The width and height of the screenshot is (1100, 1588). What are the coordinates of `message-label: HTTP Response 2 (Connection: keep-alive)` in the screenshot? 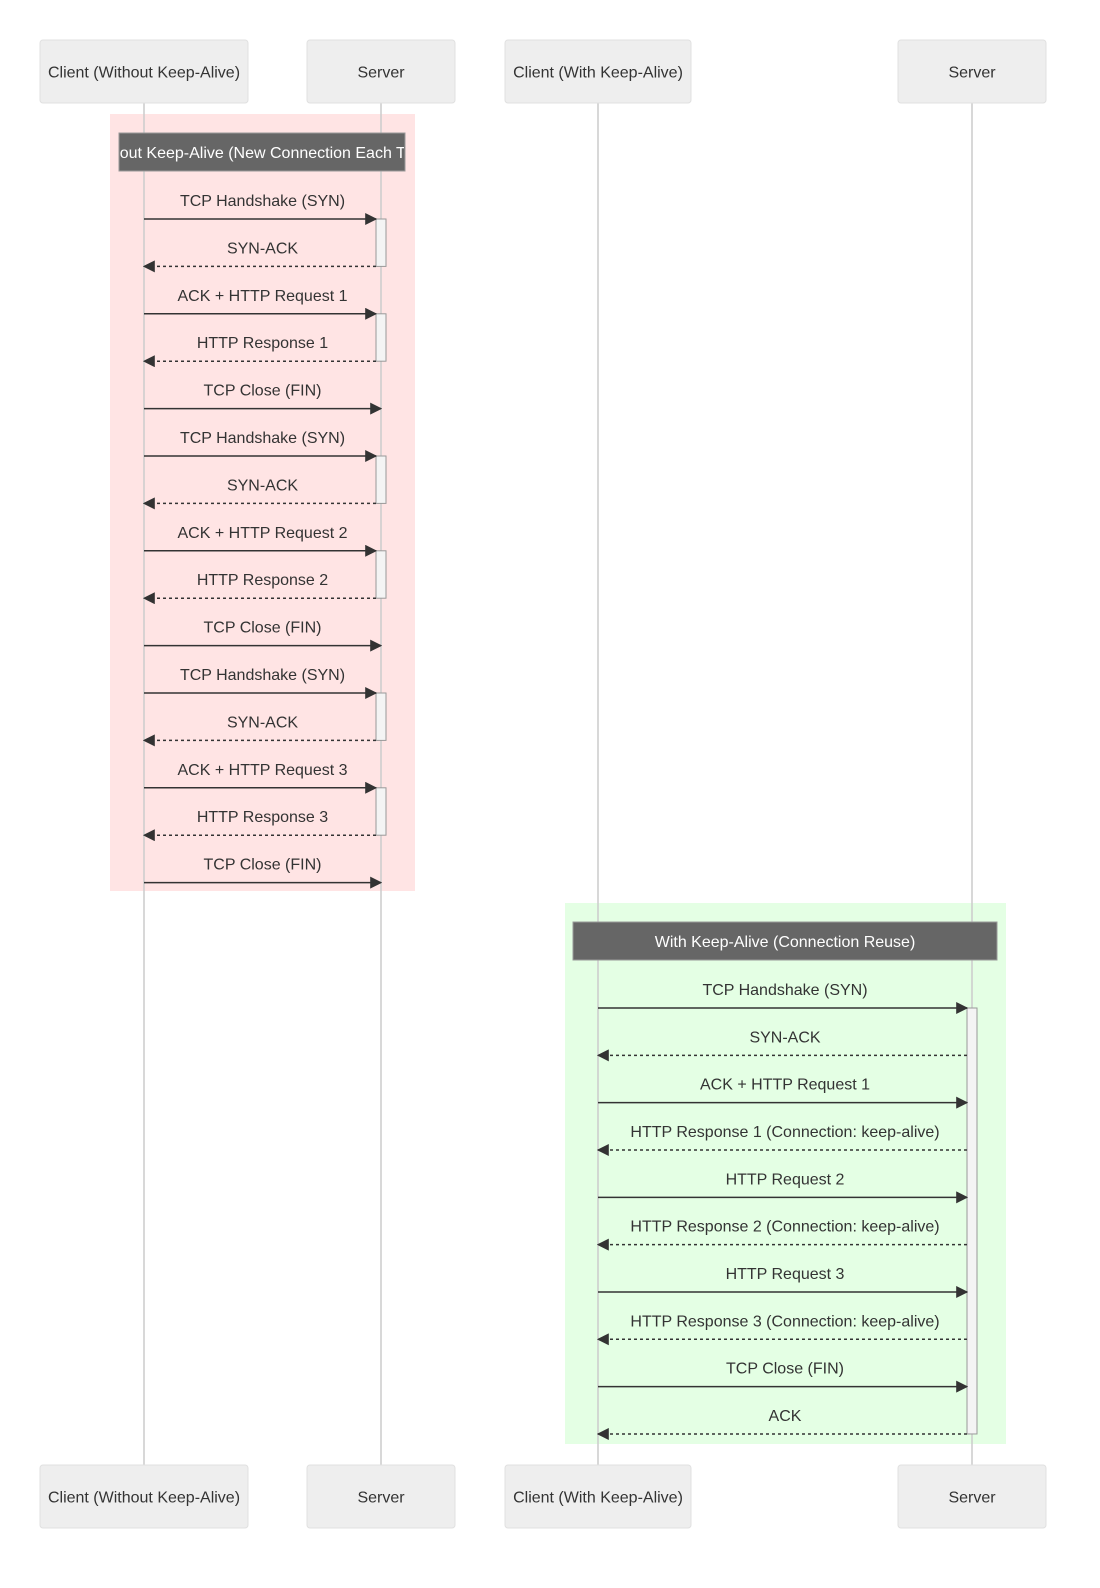 It's located at (784, 1227).